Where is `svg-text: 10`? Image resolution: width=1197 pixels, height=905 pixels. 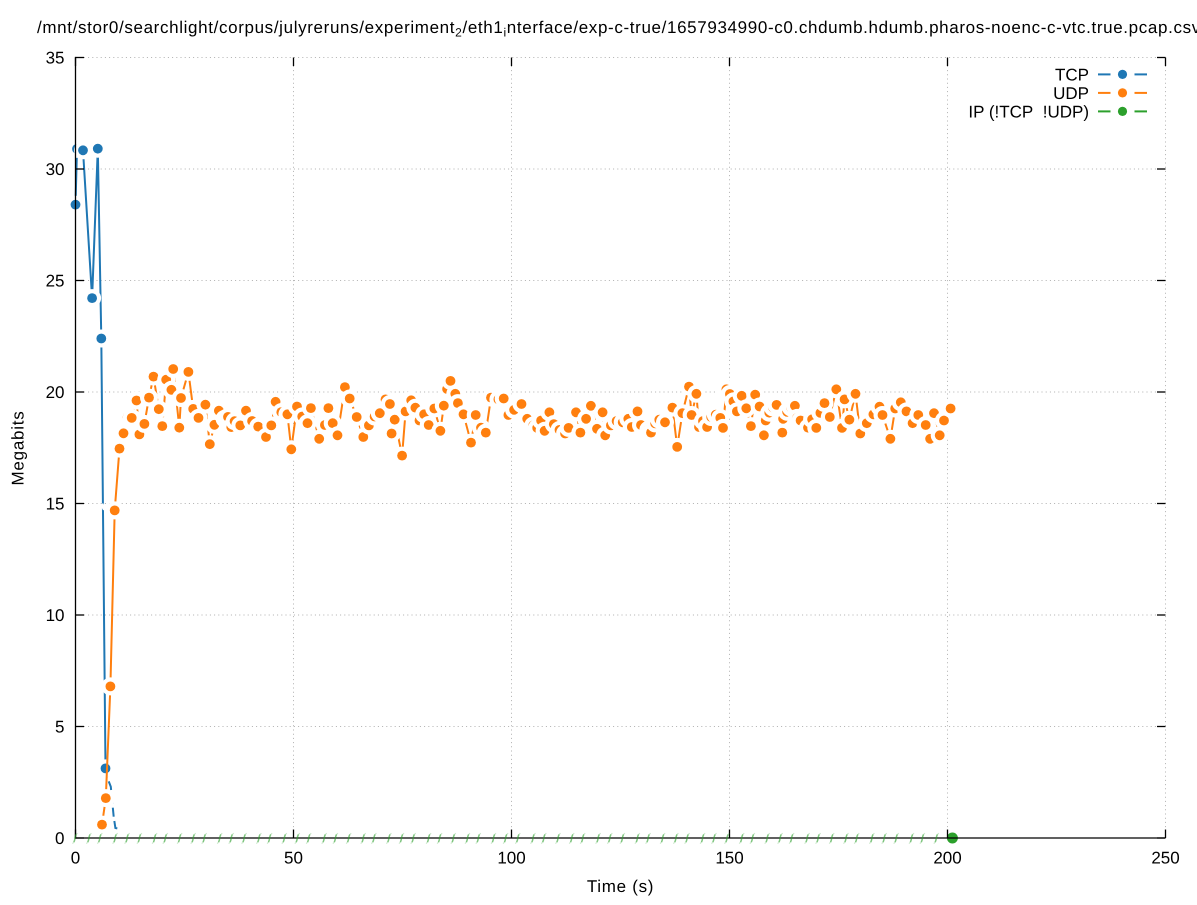 svg-text: 10 is located at coordinates (55, 615).